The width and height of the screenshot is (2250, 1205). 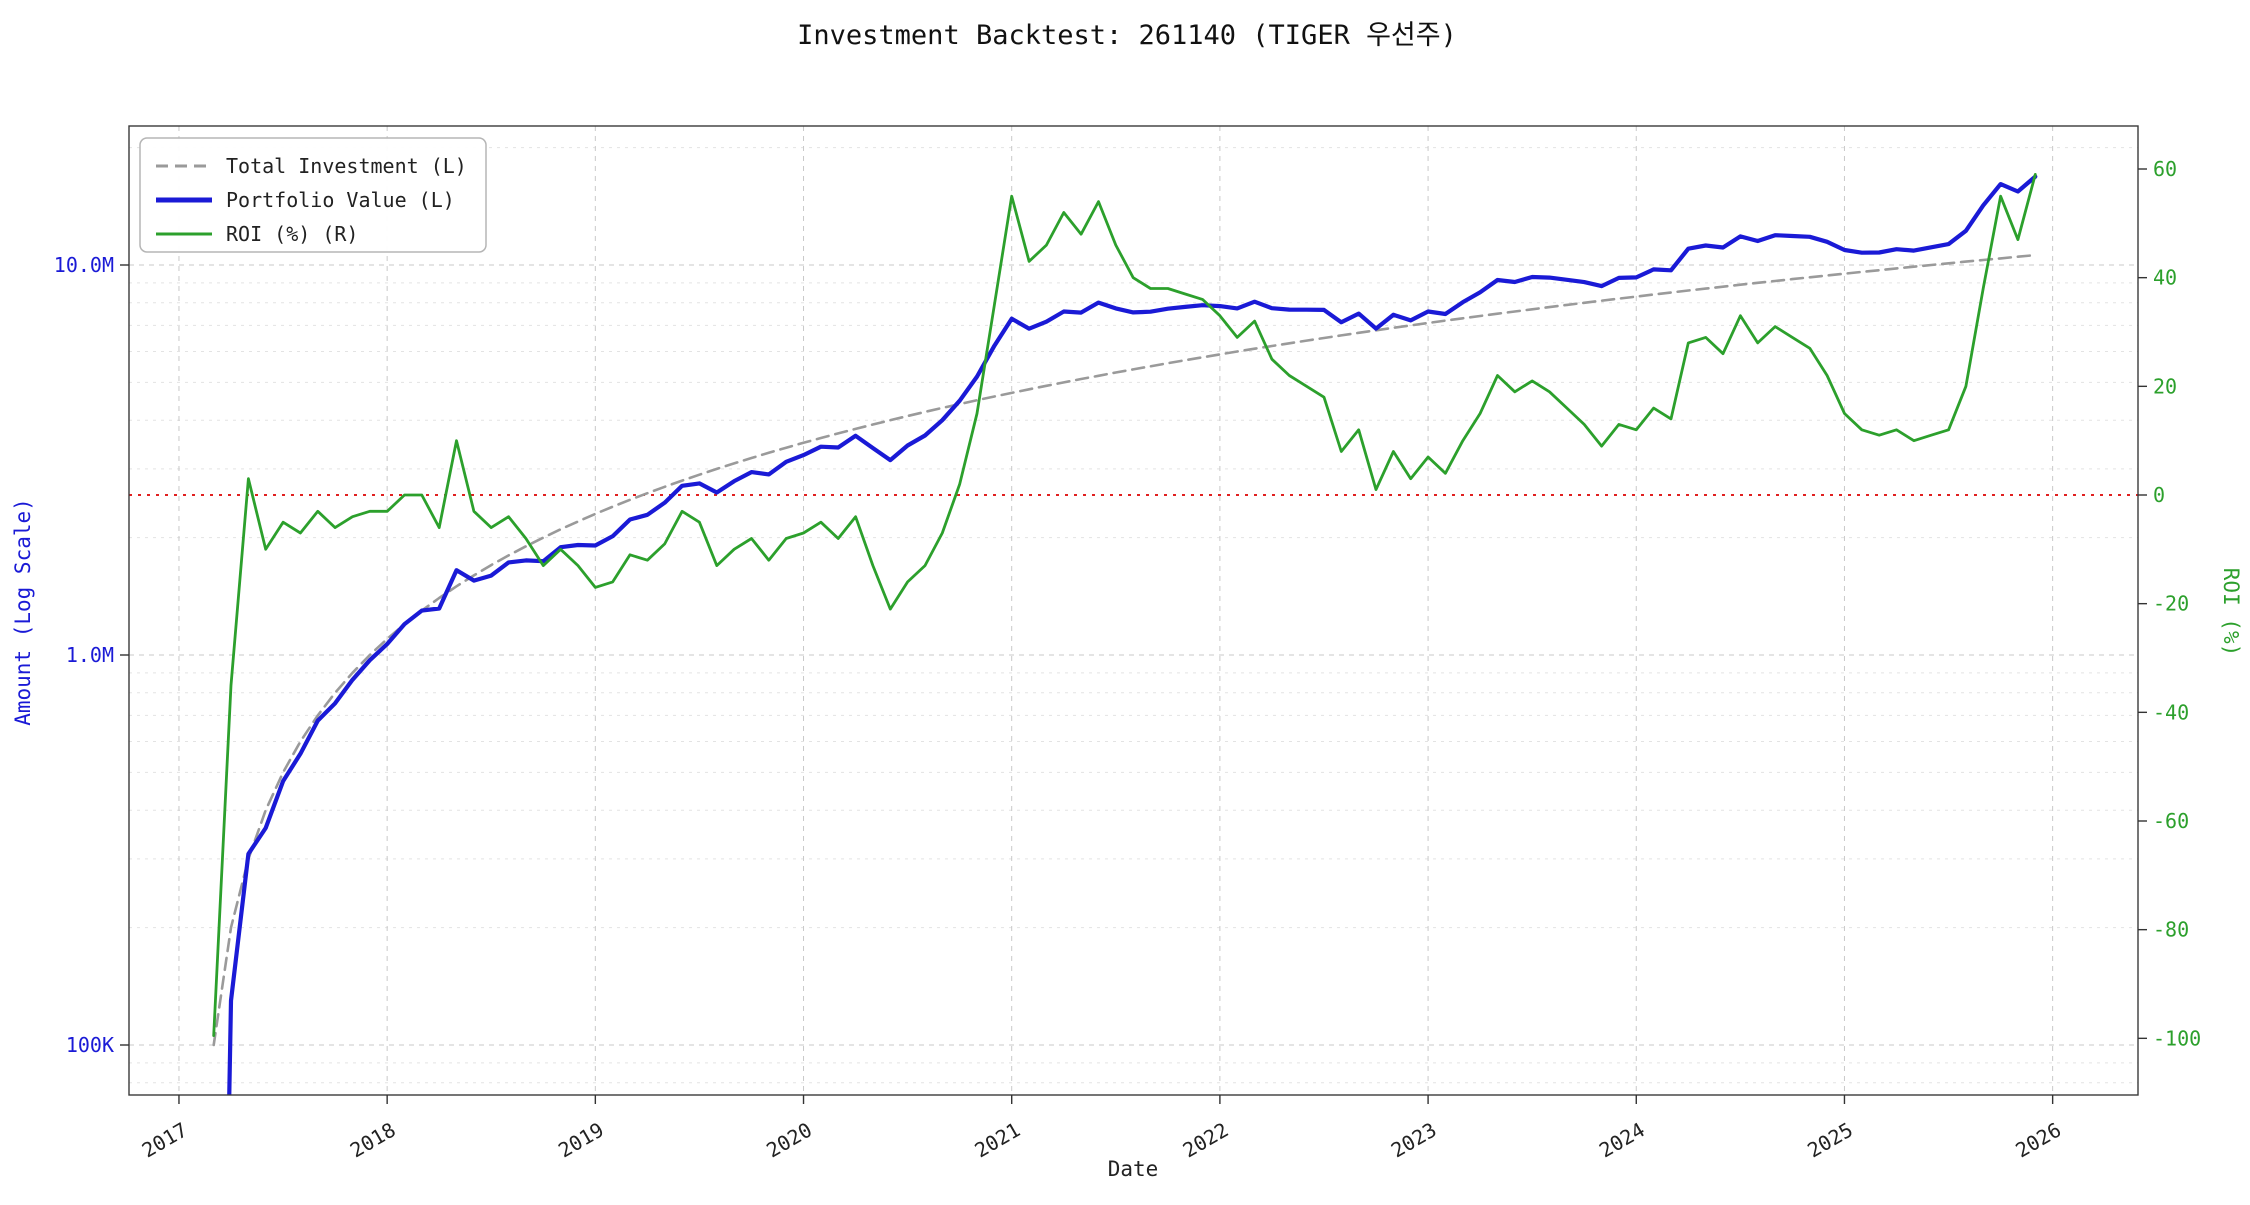 I want to click on y-right-tick-label: -20, so click(x=2171, y=604).